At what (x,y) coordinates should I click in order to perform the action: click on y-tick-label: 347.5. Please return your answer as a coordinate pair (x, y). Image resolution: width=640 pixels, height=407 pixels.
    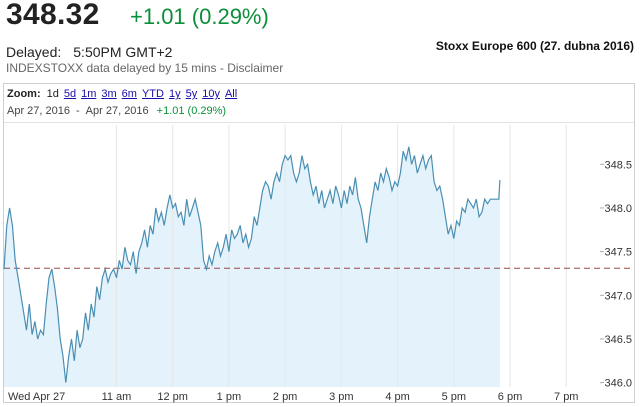
    Looking at the image, I should click on (618, 253).